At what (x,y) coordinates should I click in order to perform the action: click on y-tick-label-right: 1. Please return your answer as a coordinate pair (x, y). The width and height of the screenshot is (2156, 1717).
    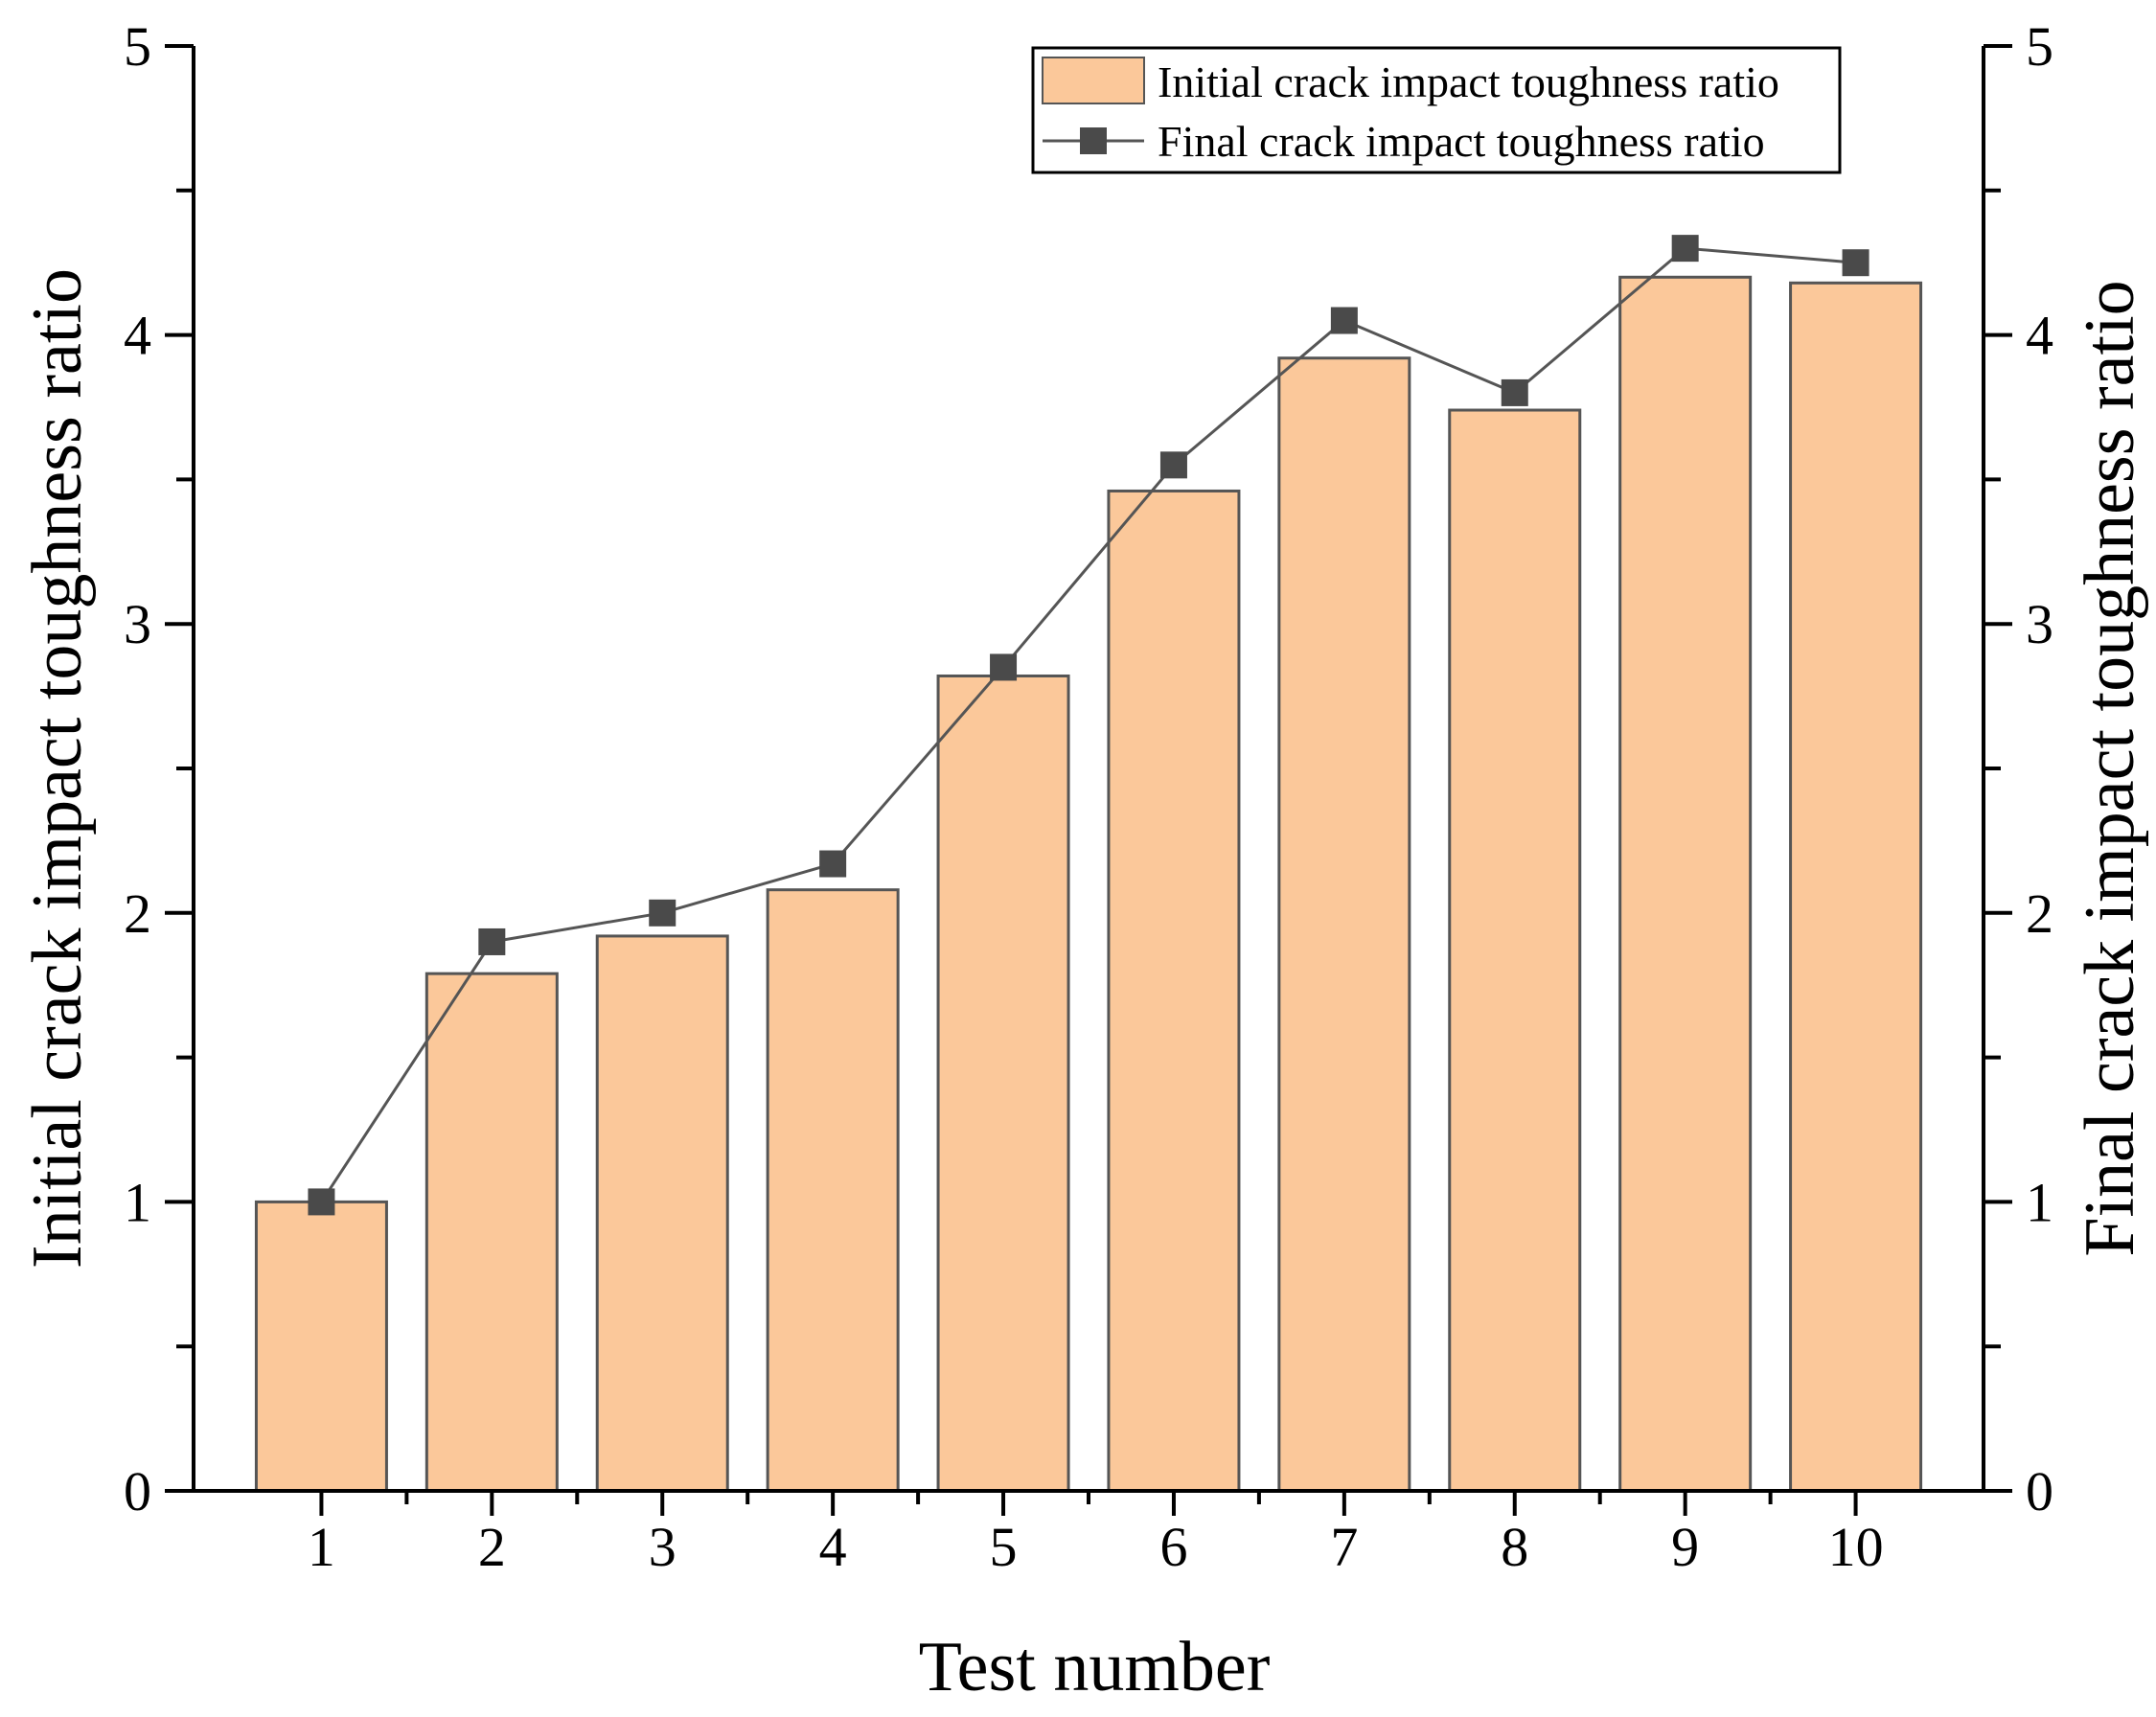
    Looking at the image, I should click on (2039, 1202).